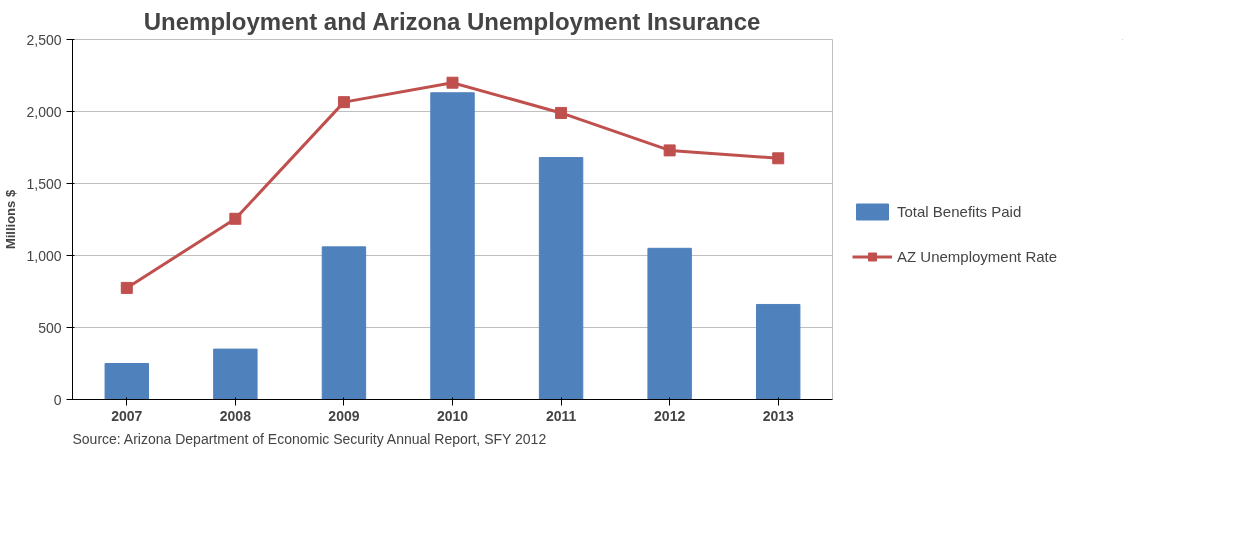  What do you see at coordinates (44, 111) in the screenshot?
I see `y-tick-label: 2,000` at bounding box center [44, 111].